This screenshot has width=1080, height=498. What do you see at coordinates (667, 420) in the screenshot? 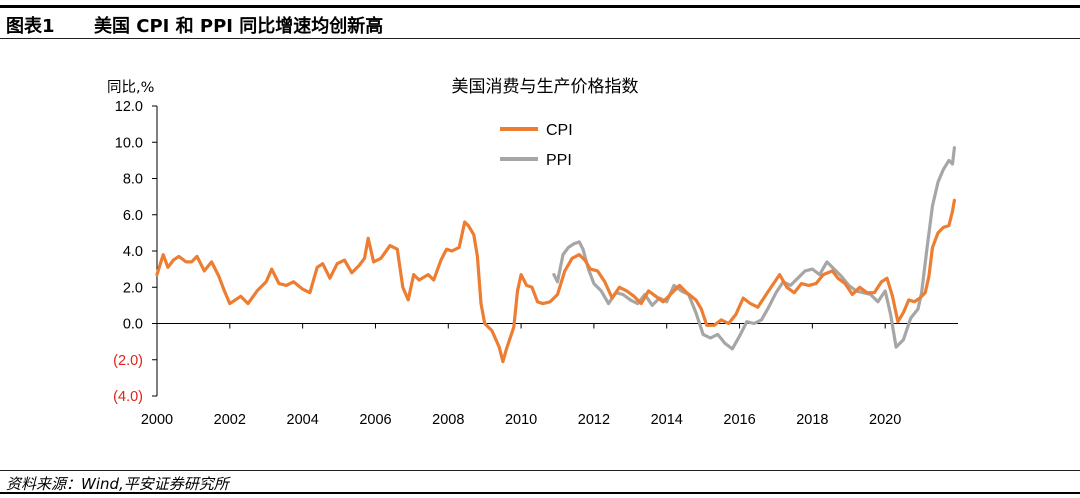
I see `x-tick-label: 2014` at bounding box center [667, 420].